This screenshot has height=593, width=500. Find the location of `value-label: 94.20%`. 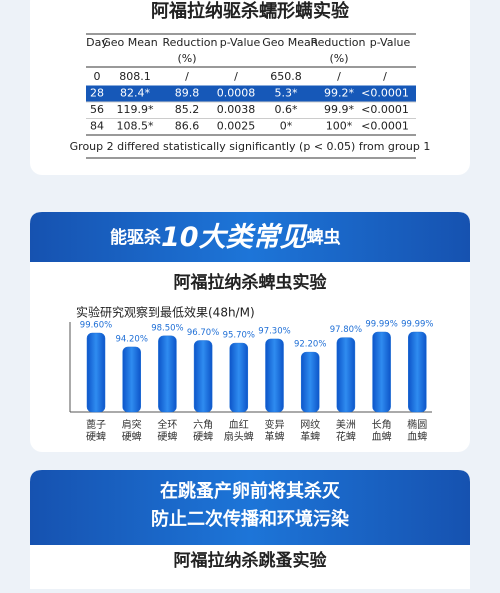

value-label: 94.20% is located at coordinates (131, 339).